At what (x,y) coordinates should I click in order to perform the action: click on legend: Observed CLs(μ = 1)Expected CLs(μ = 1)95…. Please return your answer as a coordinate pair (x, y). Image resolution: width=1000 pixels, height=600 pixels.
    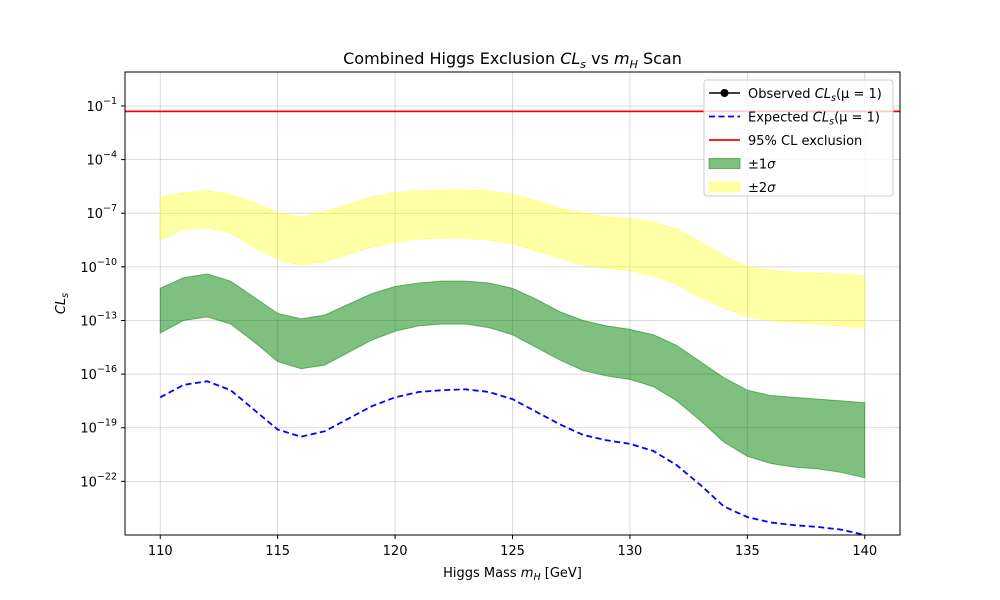
    Looking at the image, I should click on (798, 138).